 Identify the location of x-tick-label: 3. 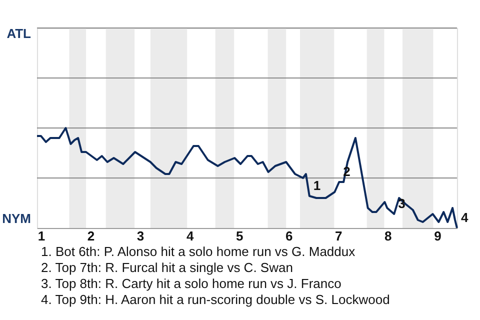
(140, 236).